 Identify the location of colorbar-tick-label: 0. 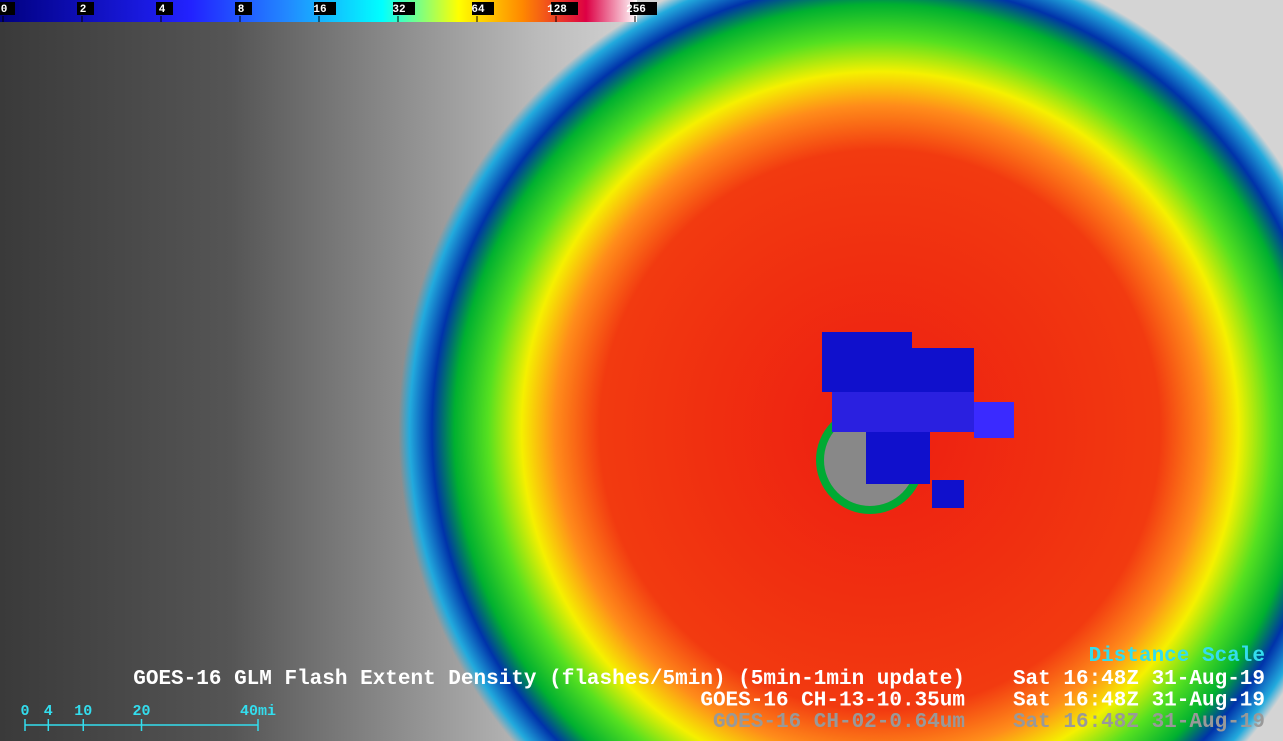
(4, 10).